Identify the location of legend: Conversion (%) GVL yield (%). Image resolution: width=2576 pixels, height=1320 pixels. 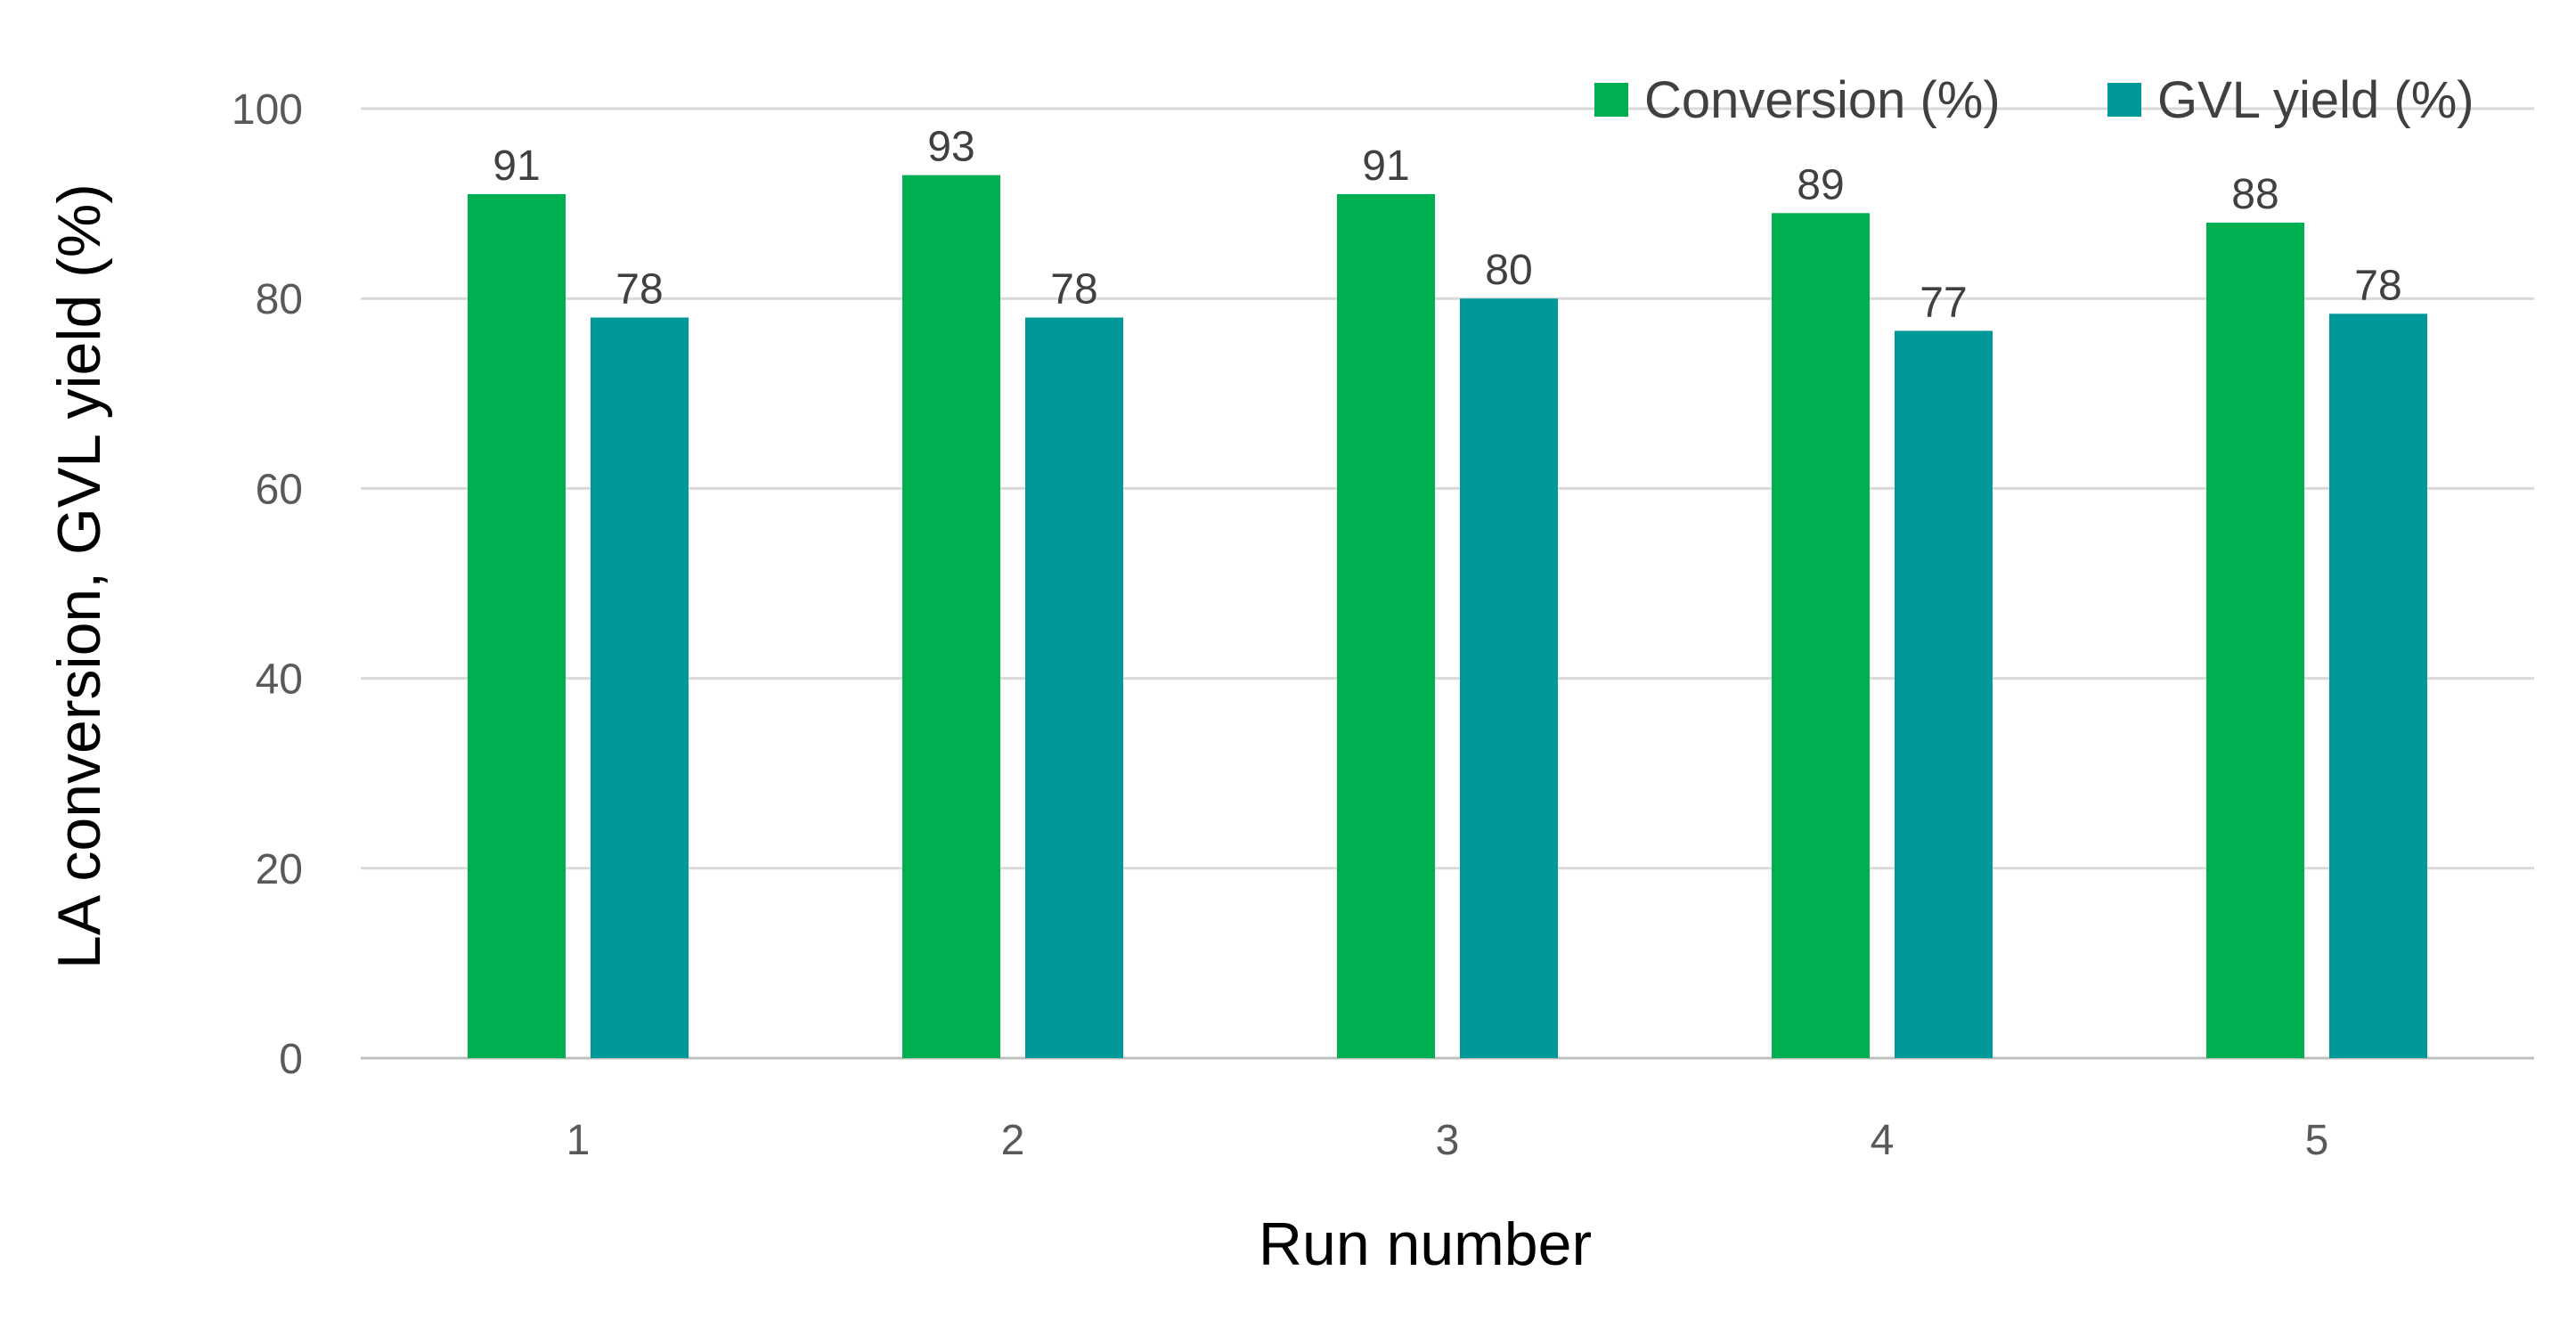
(2034, 100).